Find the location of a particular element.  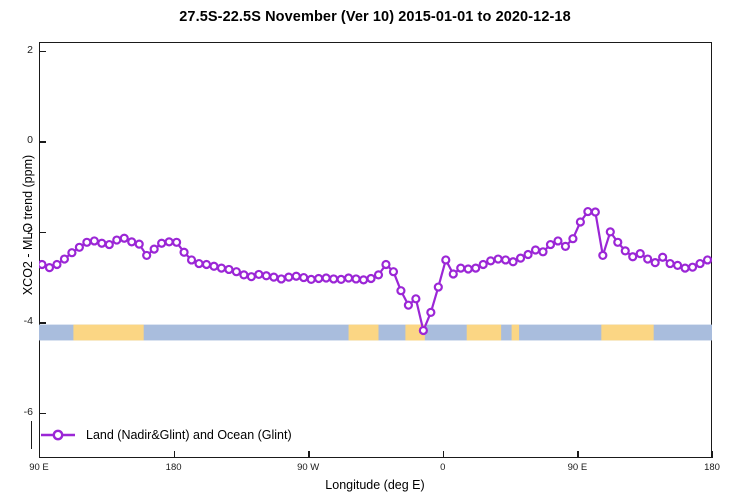

x-axis-tick-label: 90 E is located at coordinates (577, 467).